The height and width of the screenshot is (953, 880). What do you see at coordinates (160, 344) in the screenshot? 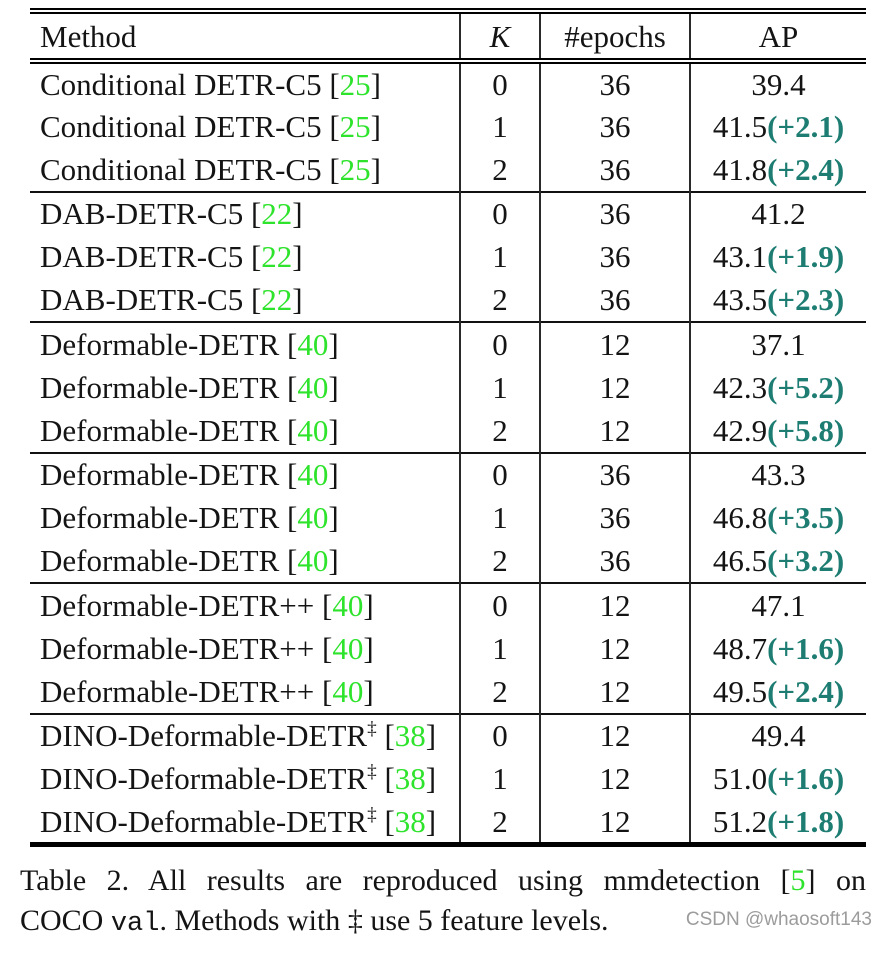
I see `method-name: Deformable-DETR` at bounding box center [160, 344].